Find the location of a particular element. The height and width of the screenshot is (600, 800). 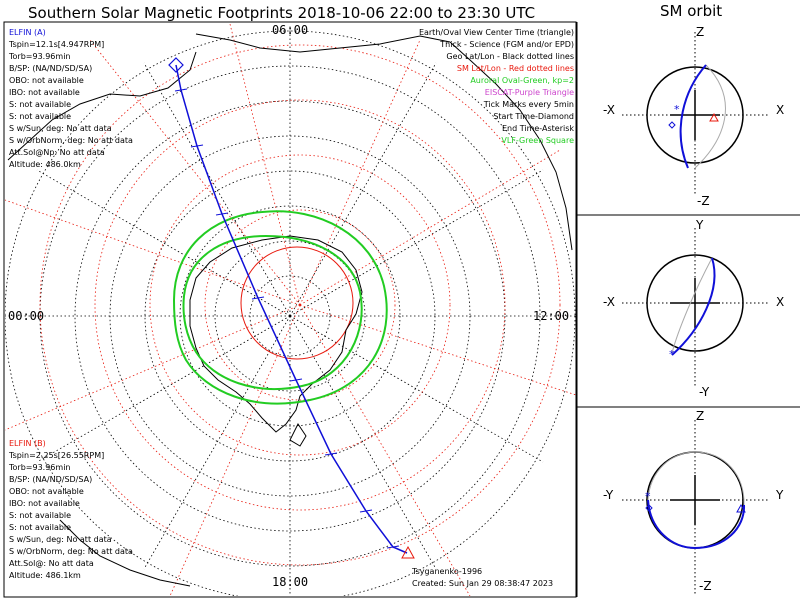

legend-item: Auroral Oval-Green, kp=2 is located at coordinates (522, 80).